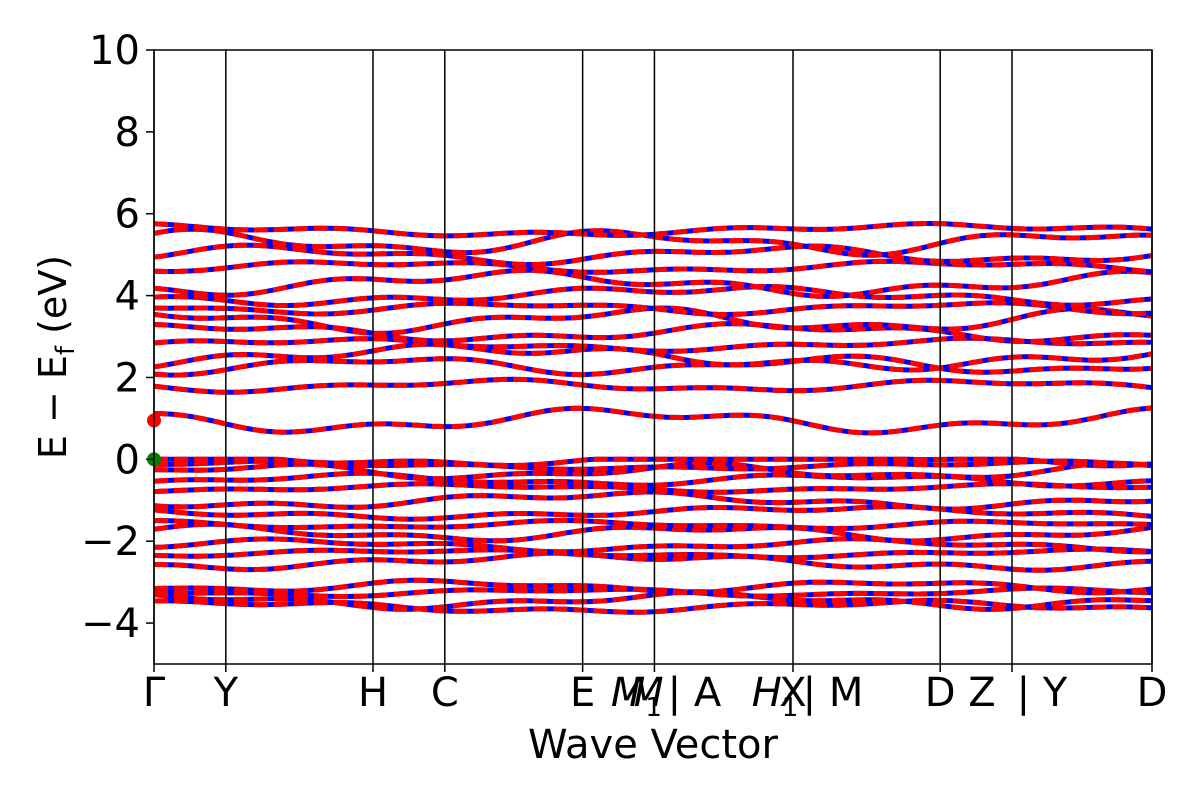  I want to click on x-tick-label: M, so click(646, 693).